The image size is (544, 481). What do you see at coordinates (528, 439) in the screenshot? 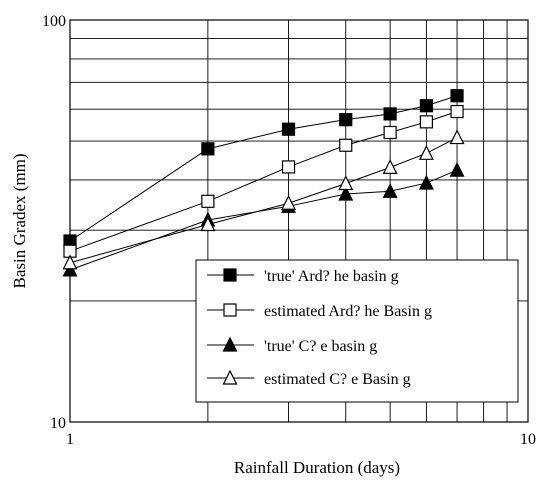
I see `x-tick-label: 10` at bounding box center [528, 439].